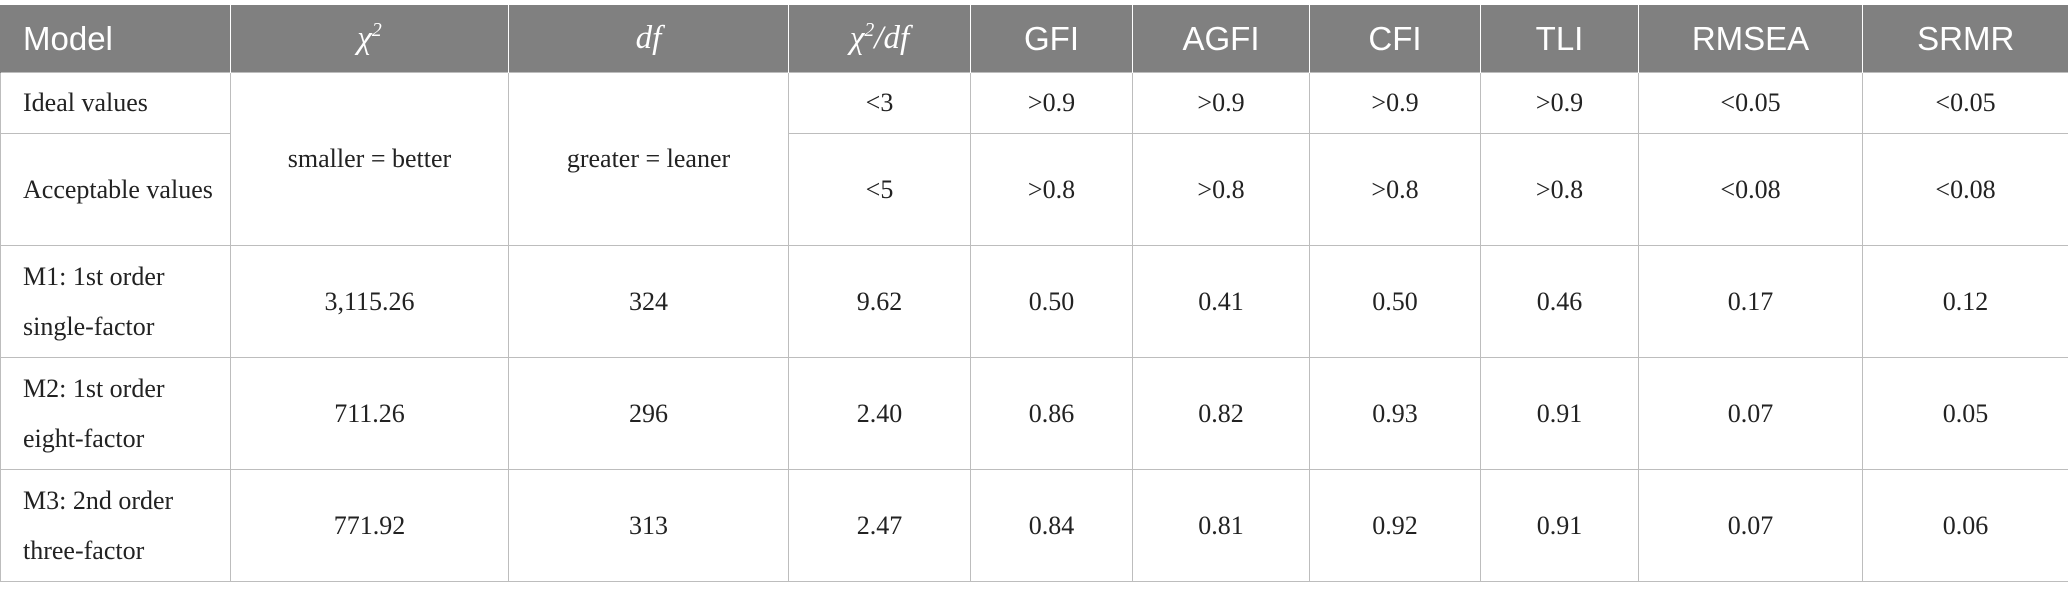 The image size is (2068, 594). What do you see at coordinates (1965, 39) in the screenshot?
I see `header-srmr: SRMR` at bounding box center [1965, 39].